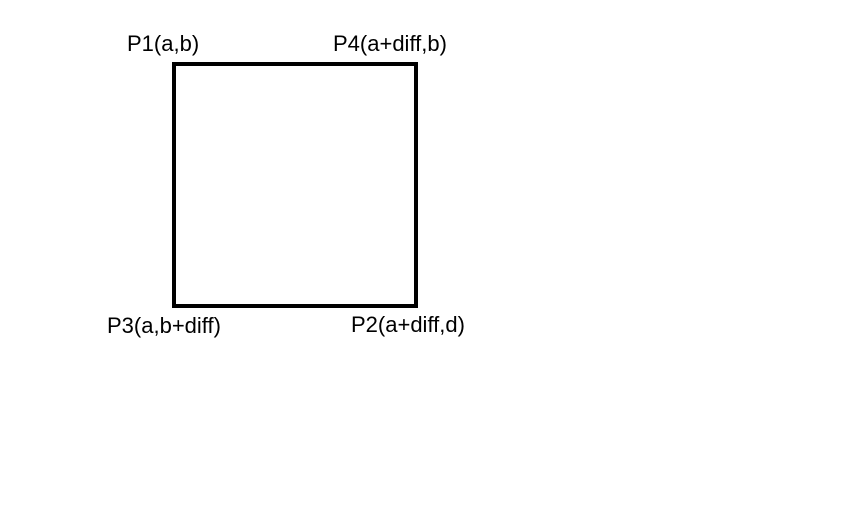  Describe the element at coordinates (408, 324) in the screenshot. I see `corner-label-p2: P2(a+diff,d)` at that location.